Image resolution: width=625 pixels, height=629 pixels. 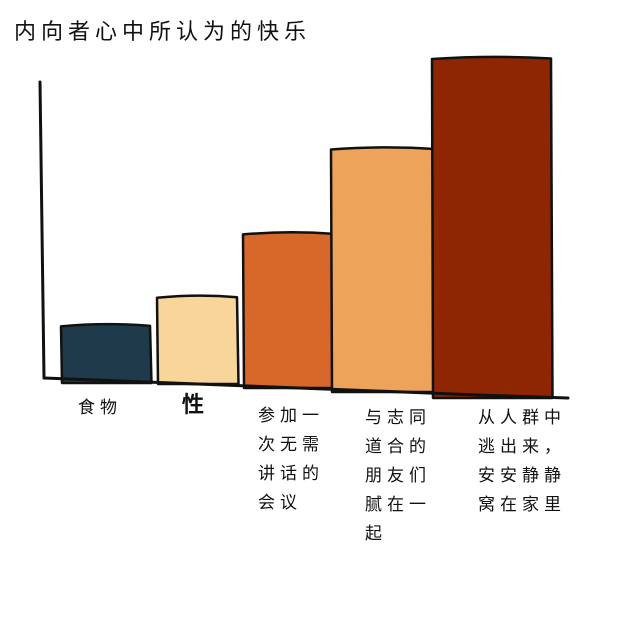 I want to click on y-axis-line, so click(x=42, y=230).